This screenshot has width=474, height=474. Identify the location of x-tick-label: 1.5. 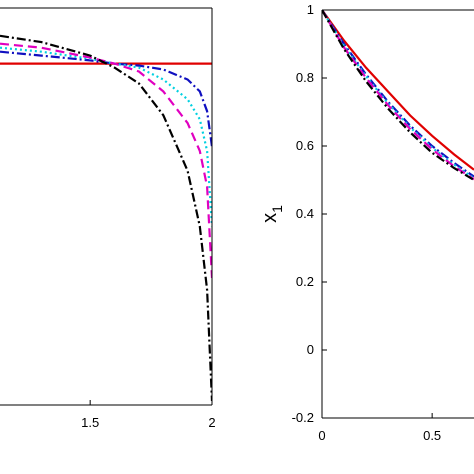
(90, 422).